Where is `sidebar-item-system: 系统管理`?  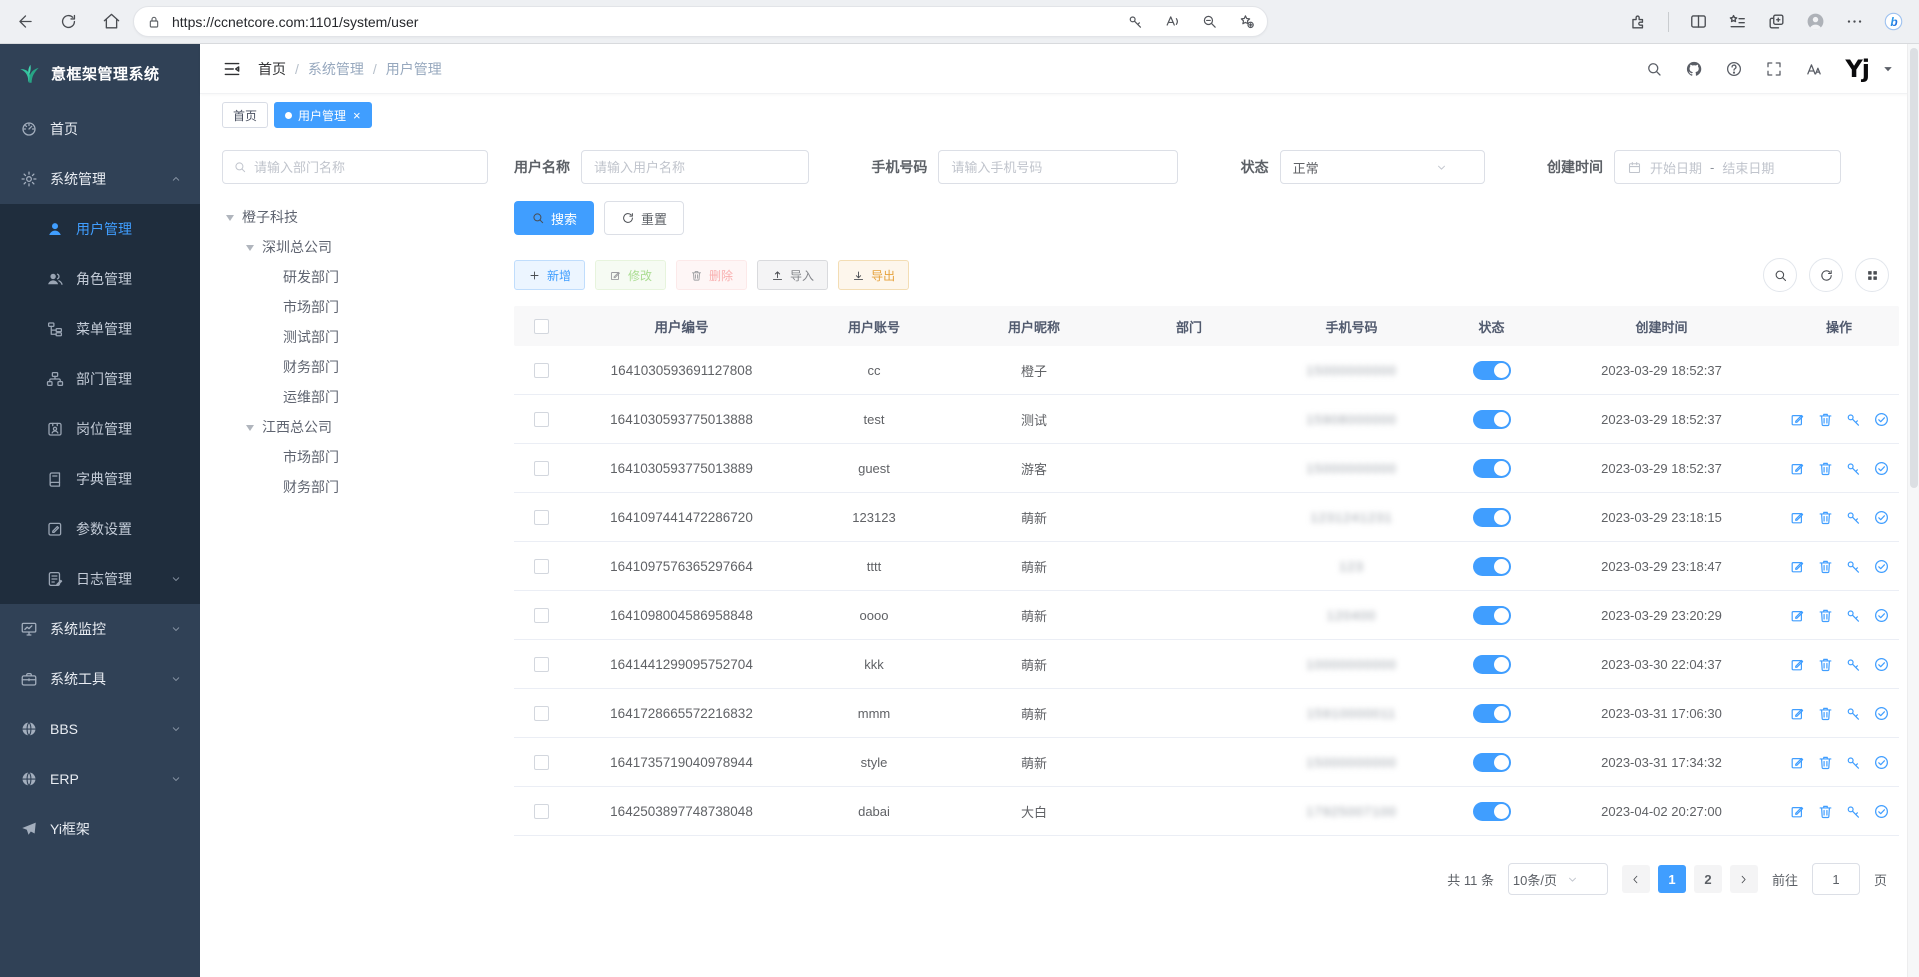 sidebar-item-system: 系统管理 is located at coordinates (100, 179).